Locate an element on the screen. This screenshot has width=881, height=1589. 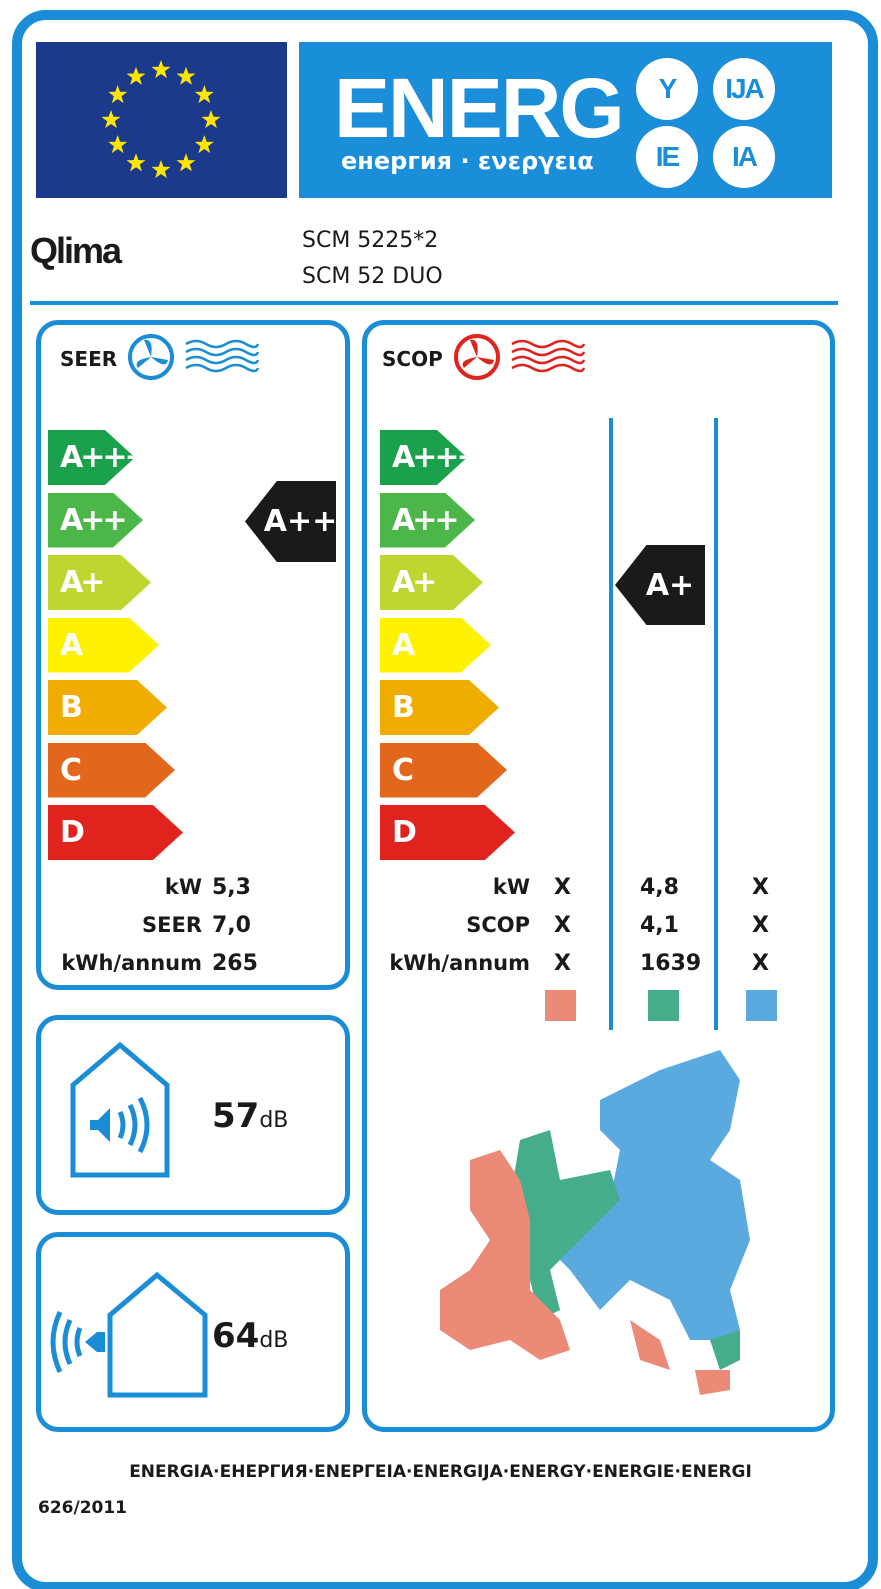
outdoor-noise-level: 64dB is located at coordinates (250, 1336).